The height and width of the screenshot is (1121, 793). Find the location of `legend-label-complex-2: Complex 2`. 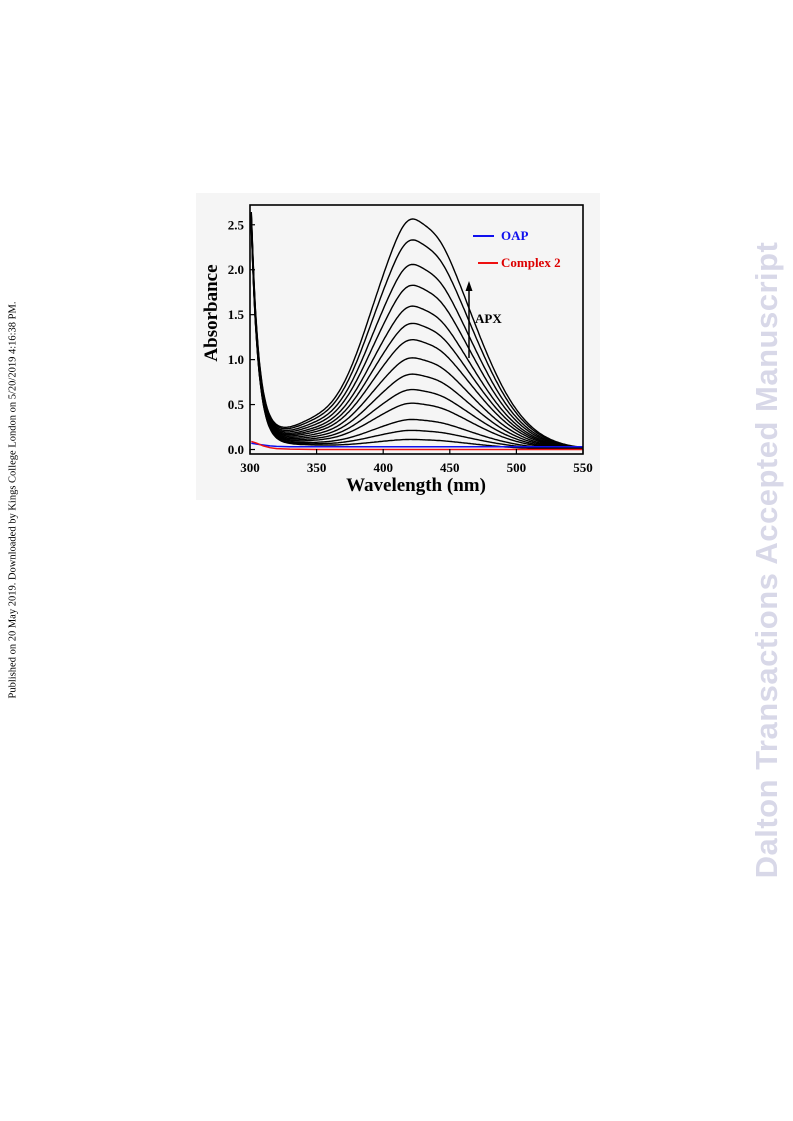

legend-label-complex-2: Complex 2 is located at coordinates (531, 262).